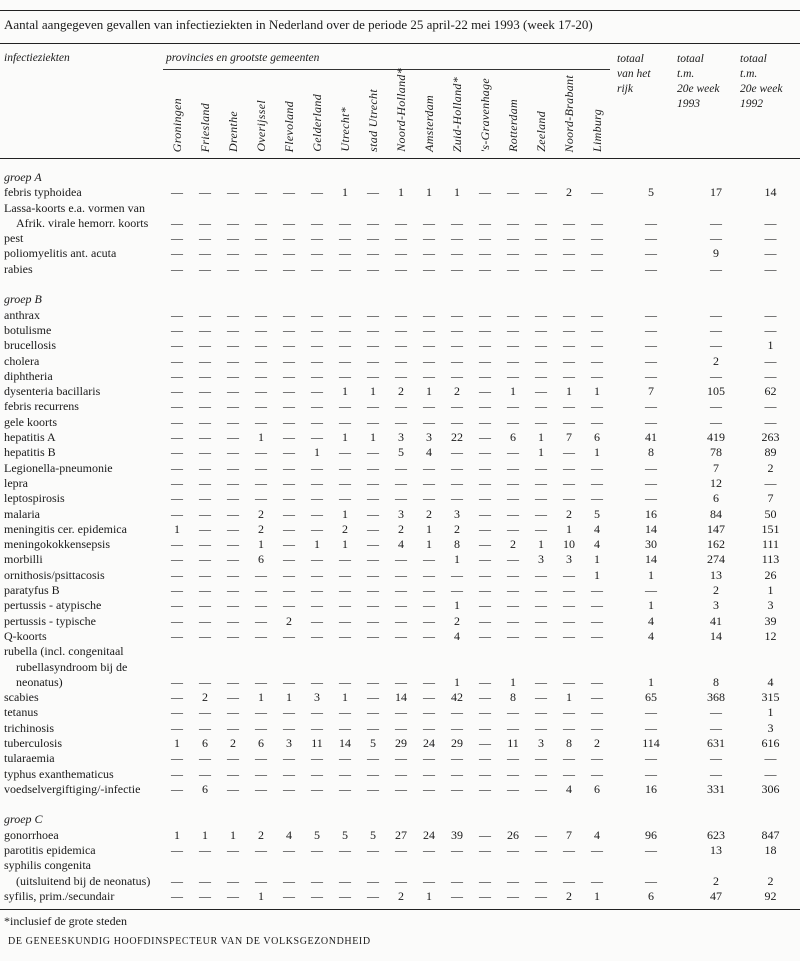  I want to click on group-label: groep A, so click(23, 177).